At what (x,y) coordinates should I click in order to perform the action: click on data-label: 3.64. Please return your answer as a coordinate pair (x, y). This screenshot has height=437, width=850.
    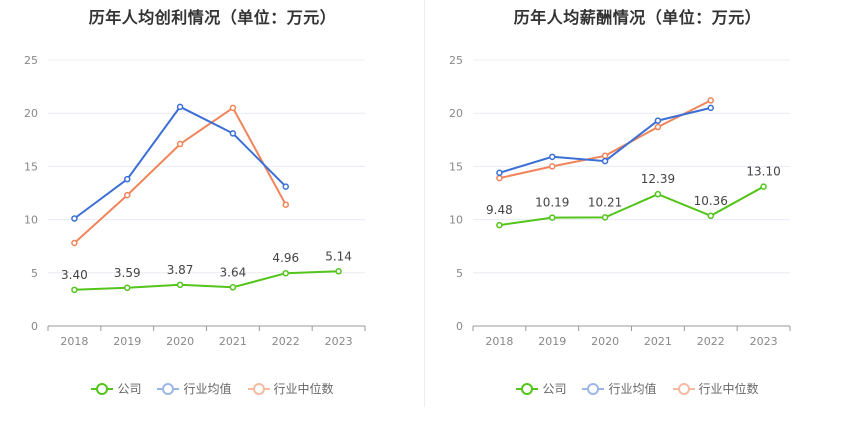
    Looking at the image, I should click on (233, 272).